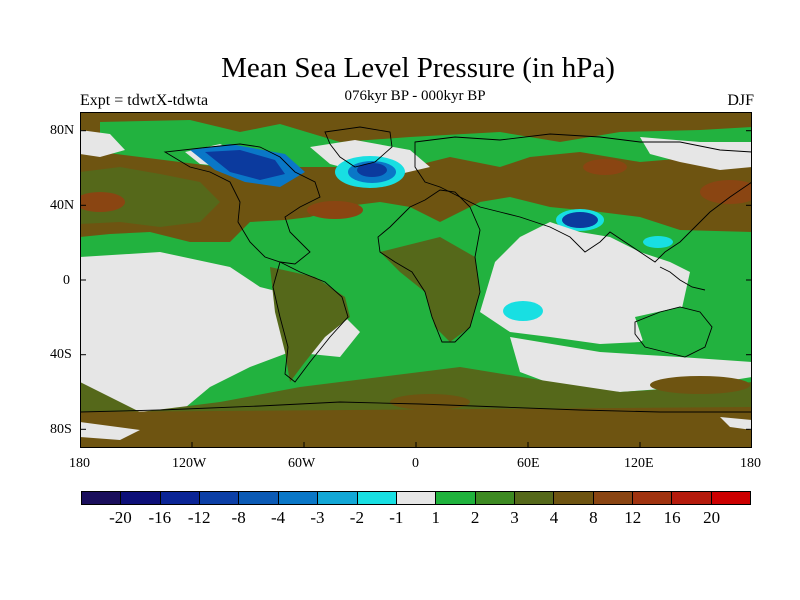  Describe the element at coordinates (415, 463) in the screenshot. I see `lon-label-0: 0` at that location.